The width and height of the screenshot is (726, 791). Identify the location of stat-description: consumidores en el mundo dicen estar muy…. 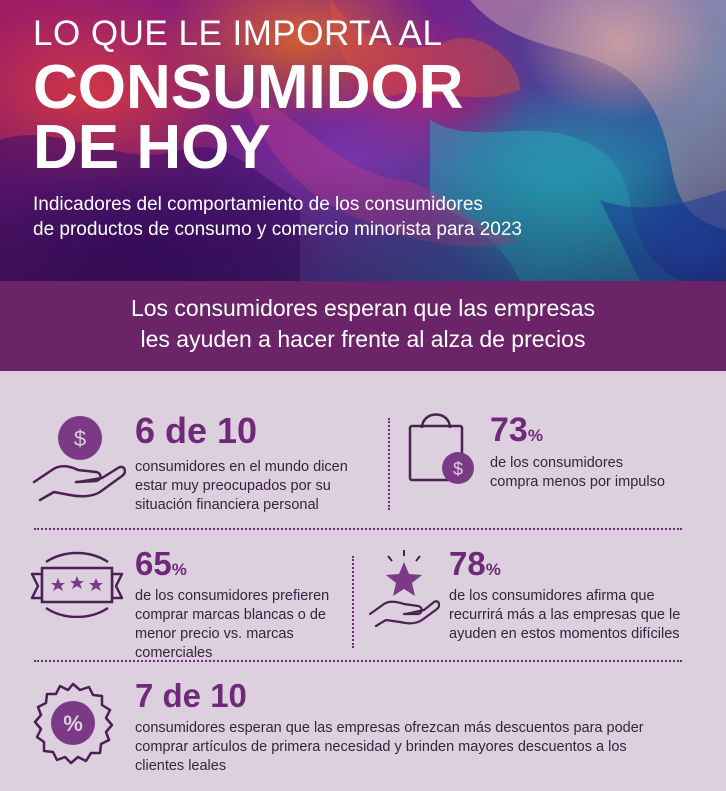
(241, 486).